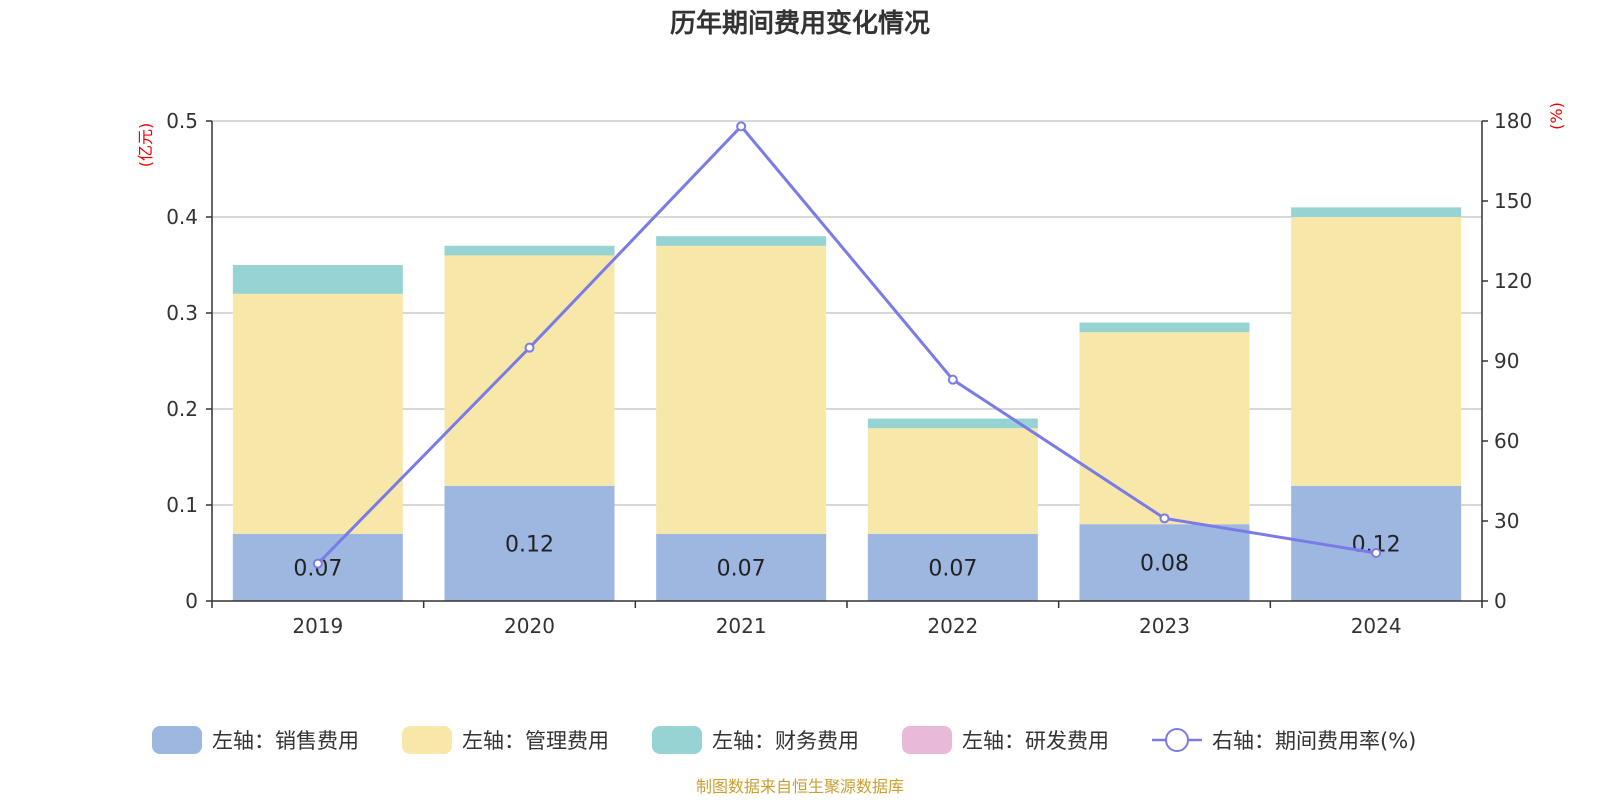  Describe the element at coordinates (182, 409) in the screenshot. I see `left-axis-tick-label: 0.2` at that location.